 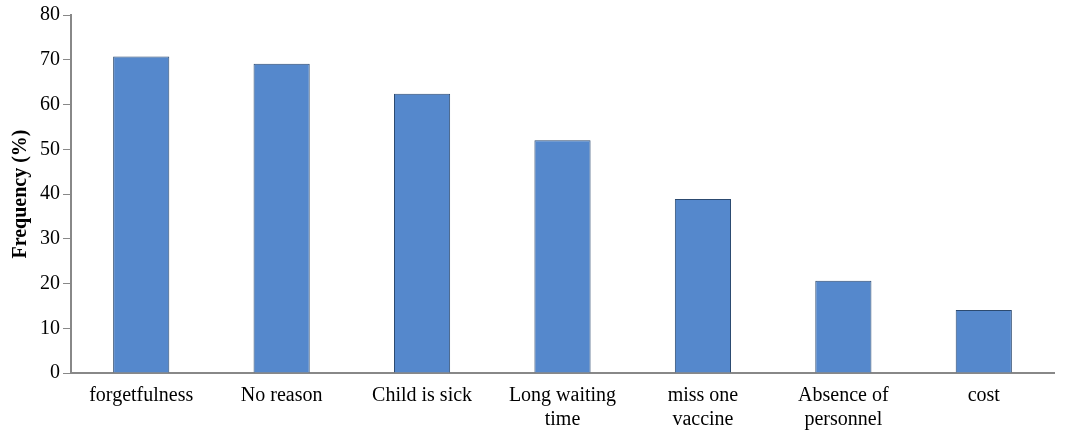 I want to click on x-tick-label: cost, so click(x=984, y=394).